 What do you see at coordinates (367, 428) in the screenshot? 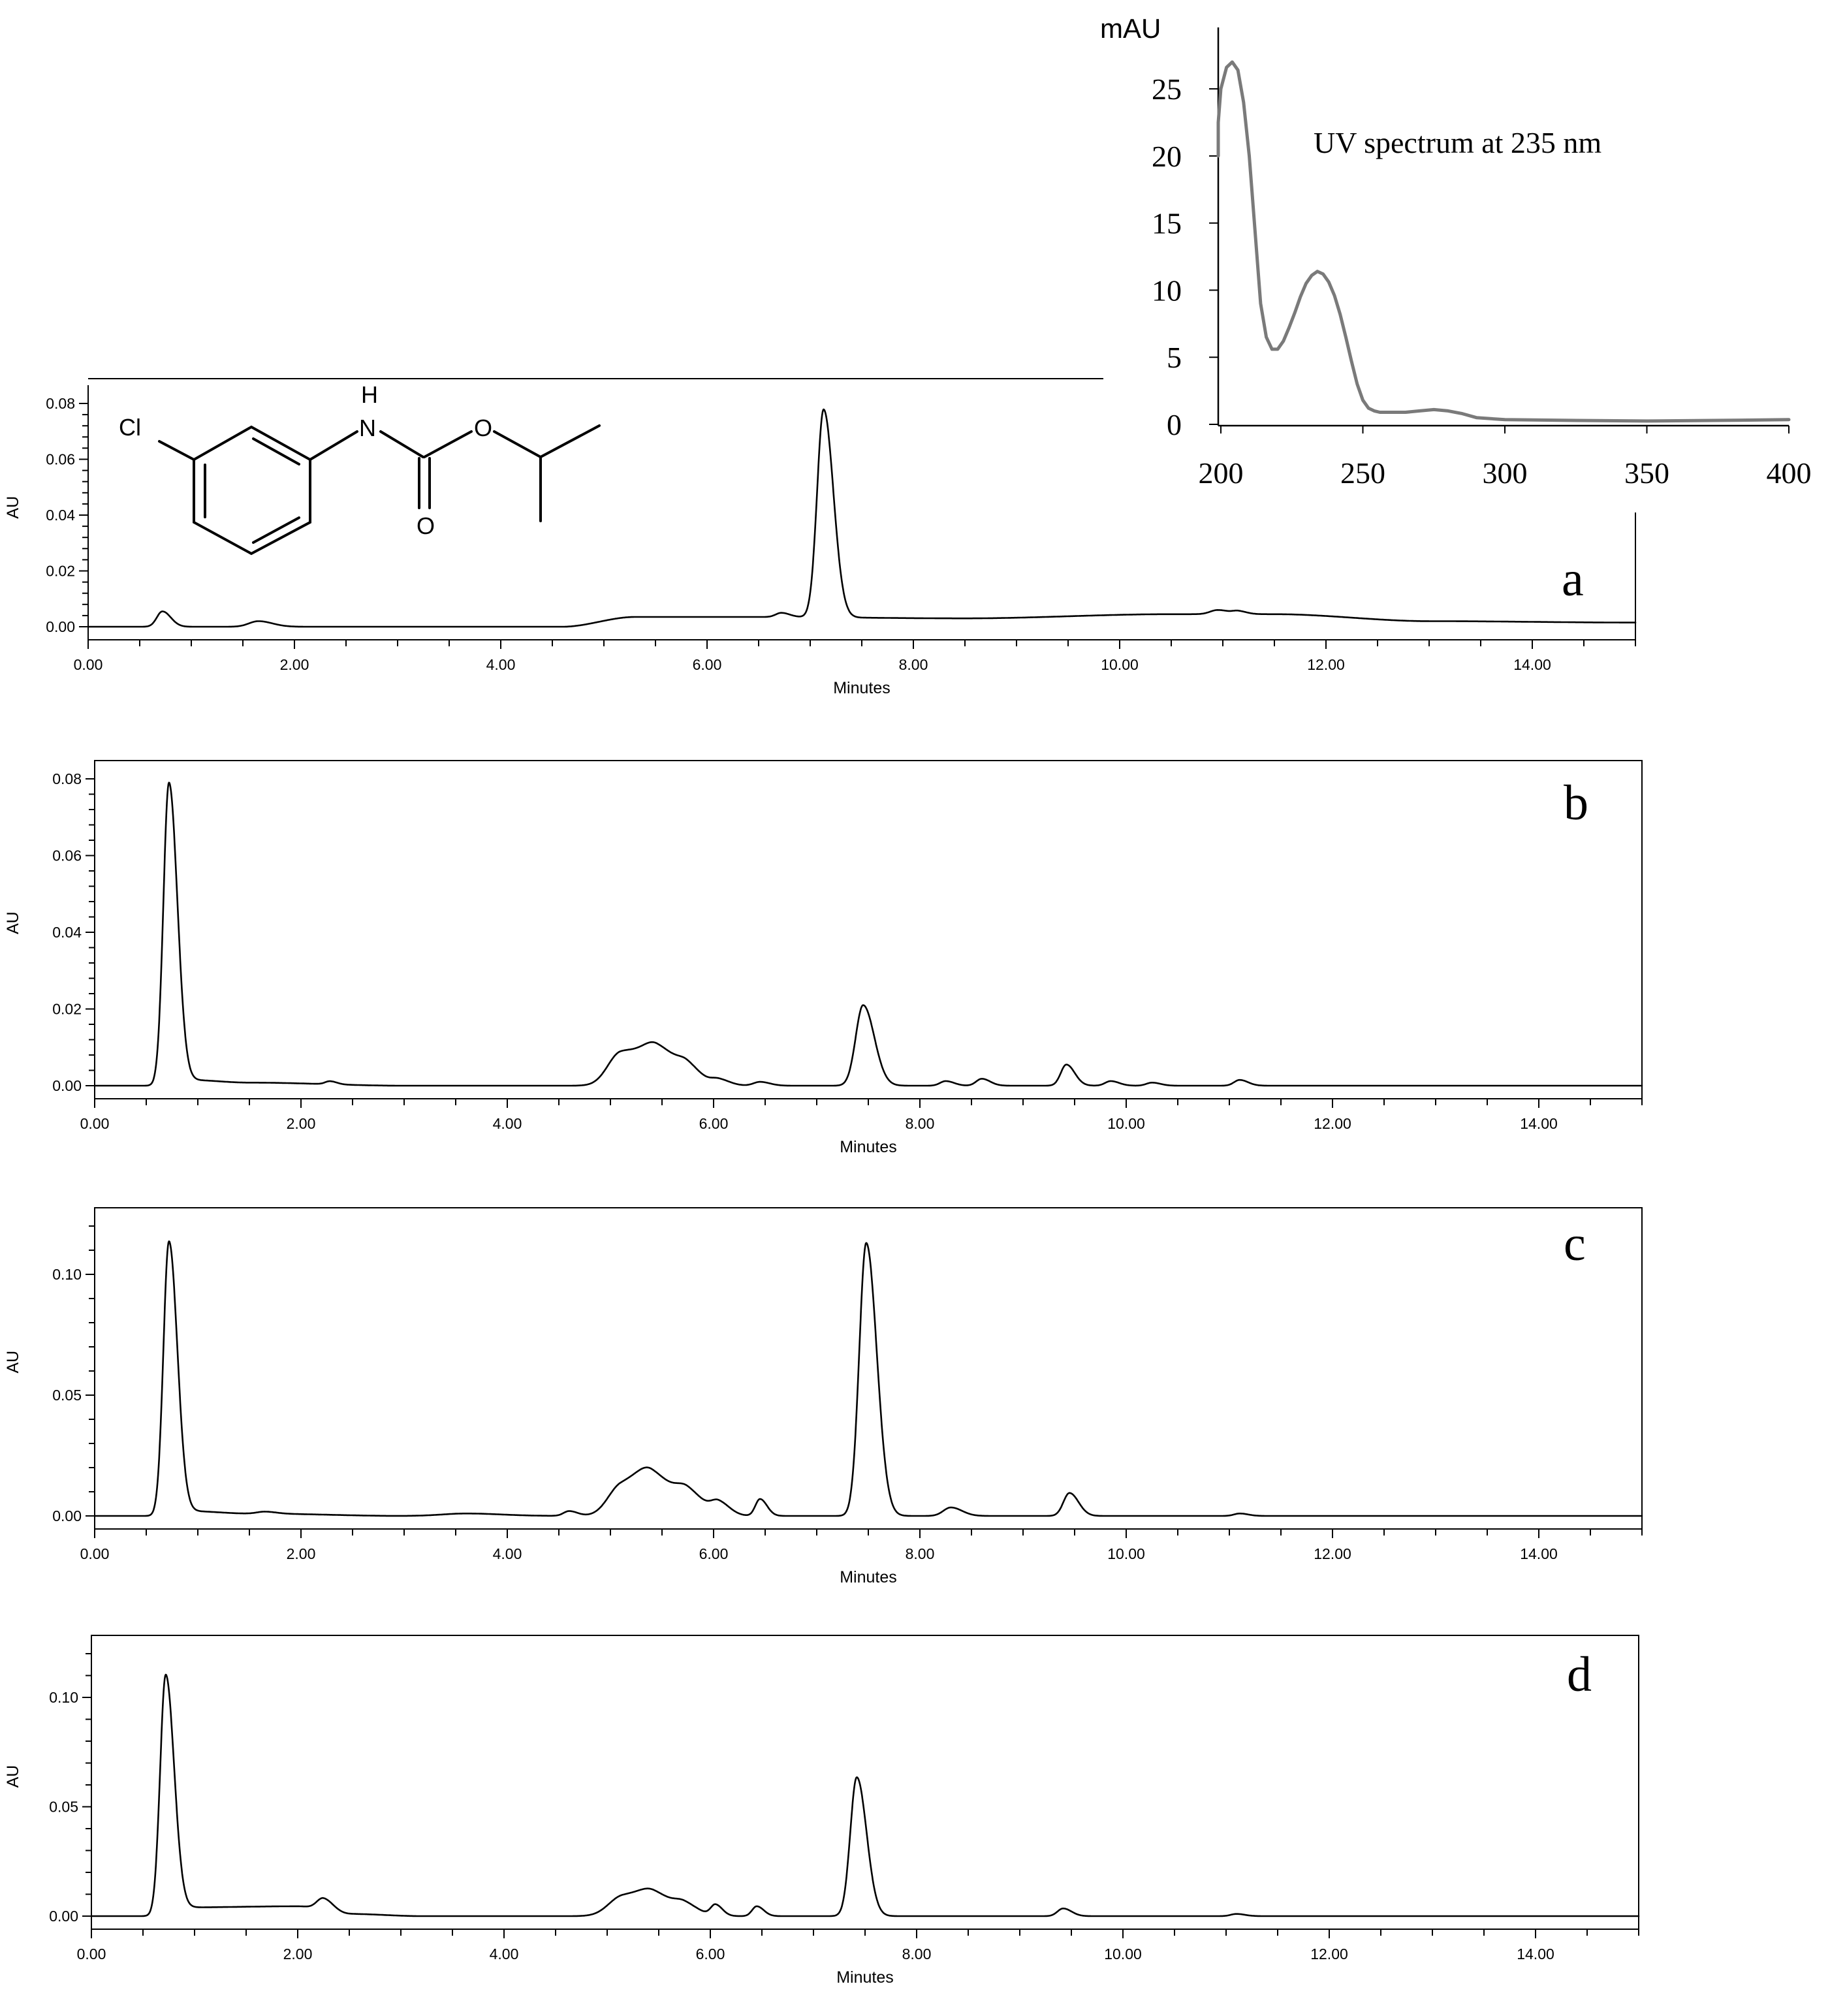
I see `atom-n: N` at bounding box center [367, 428].